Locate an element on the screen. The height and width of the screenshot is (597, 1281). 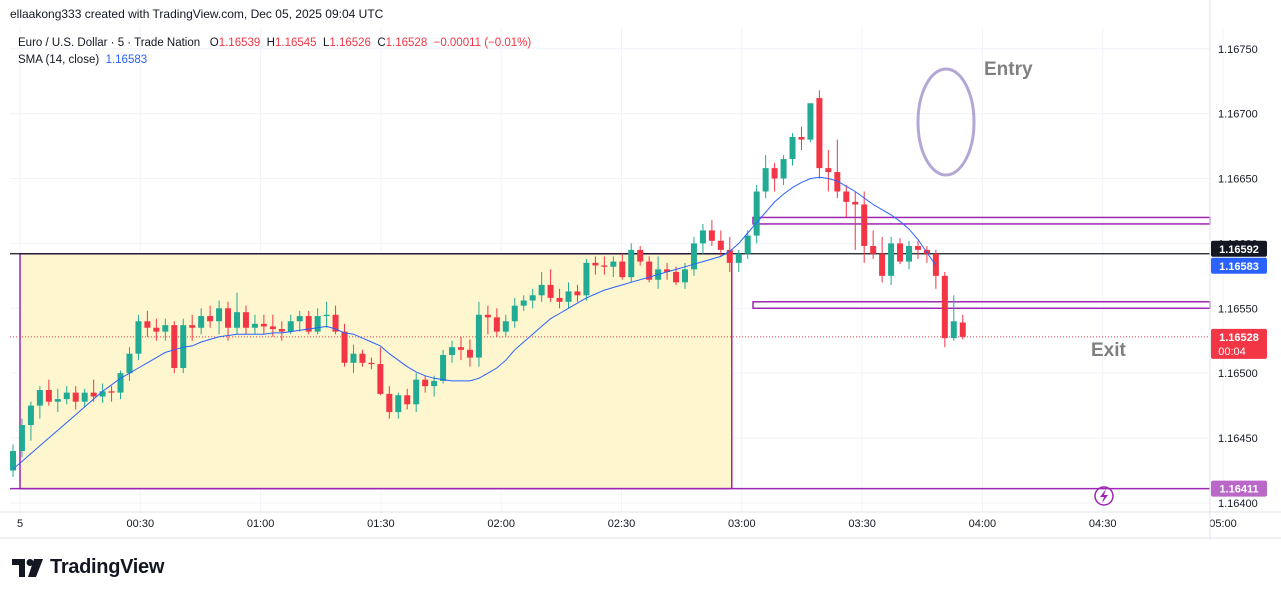
price-tag-sma: 1.16583 is located at coordinates (1239, 267).